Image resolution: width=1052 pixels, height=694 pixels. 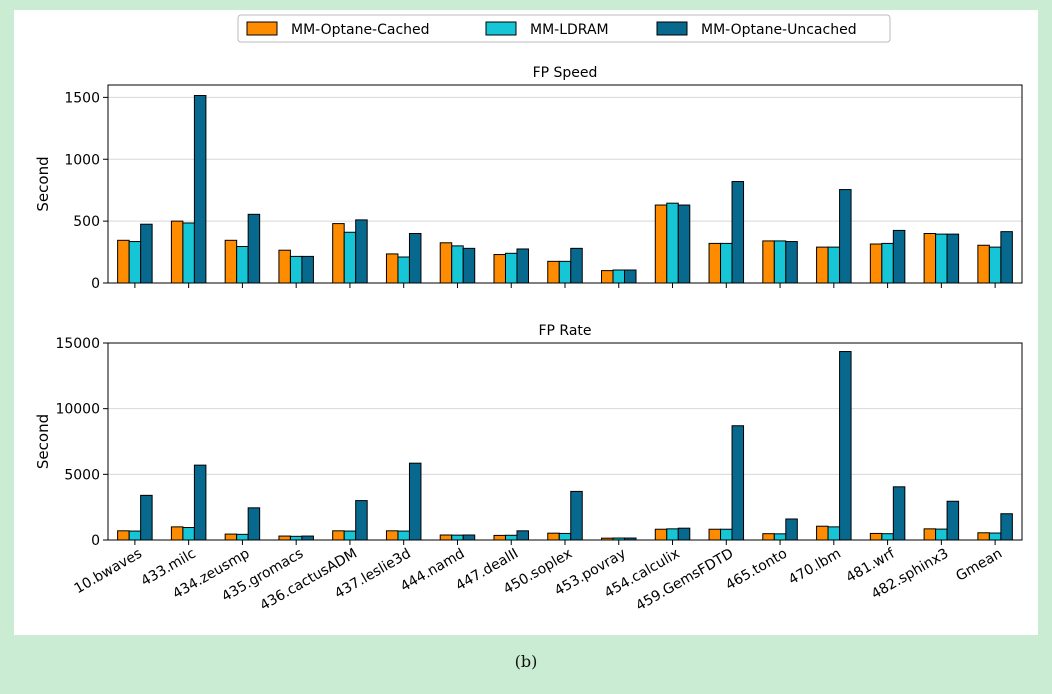 I want to click on figure-caption: (b), so click(x=526, y=661).